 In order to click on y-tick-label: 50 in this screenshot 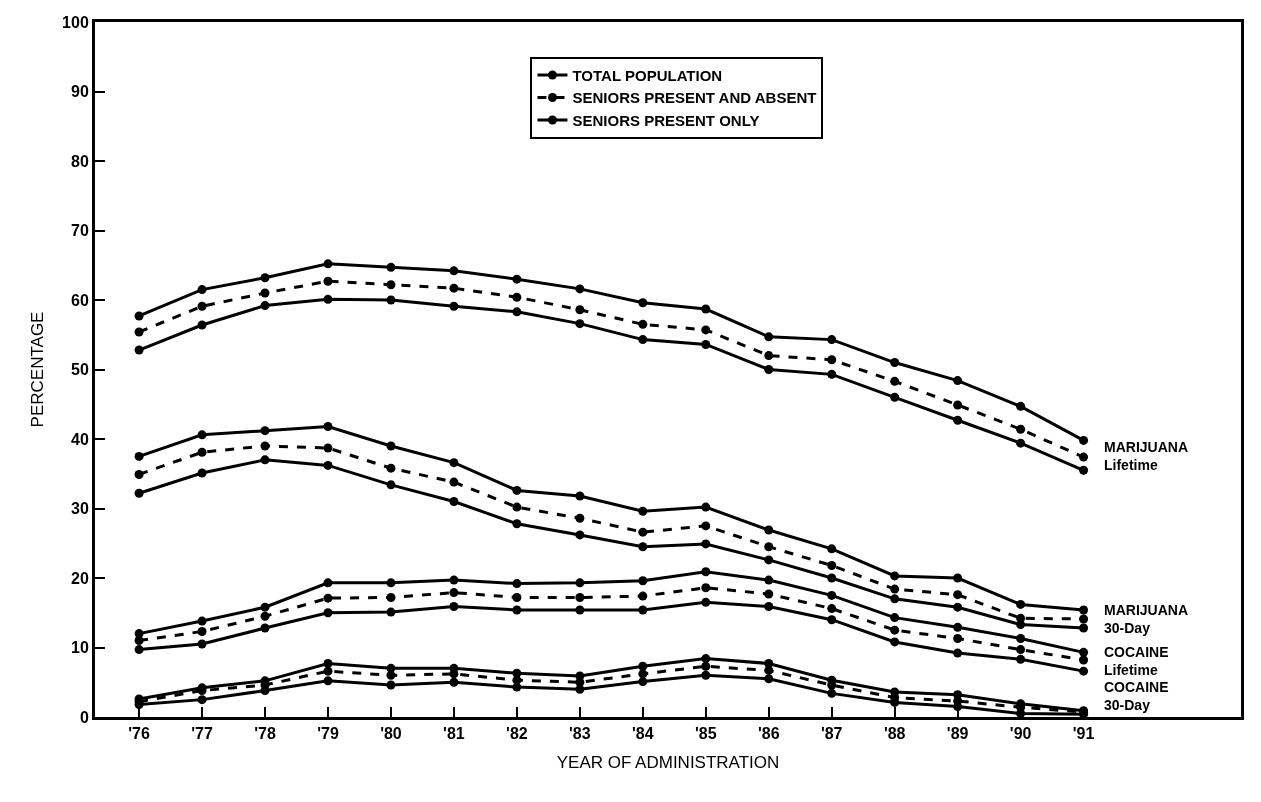, I will do `click(80, 370)`.